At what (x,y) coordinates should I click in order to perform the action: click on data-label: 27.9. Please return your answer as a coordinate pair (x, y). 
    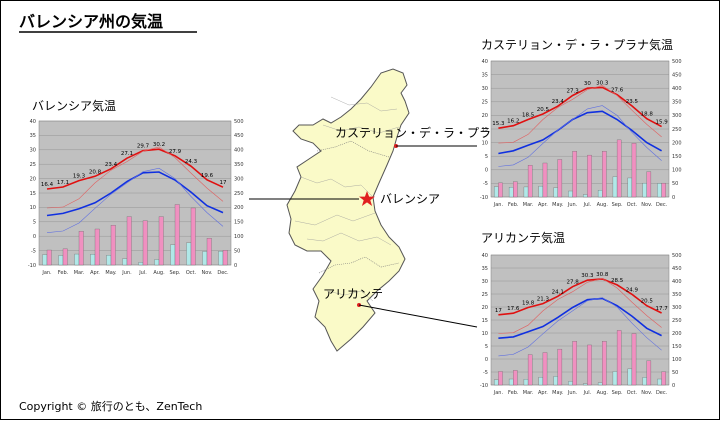
    Looking at the image, I should click on (175, 152).